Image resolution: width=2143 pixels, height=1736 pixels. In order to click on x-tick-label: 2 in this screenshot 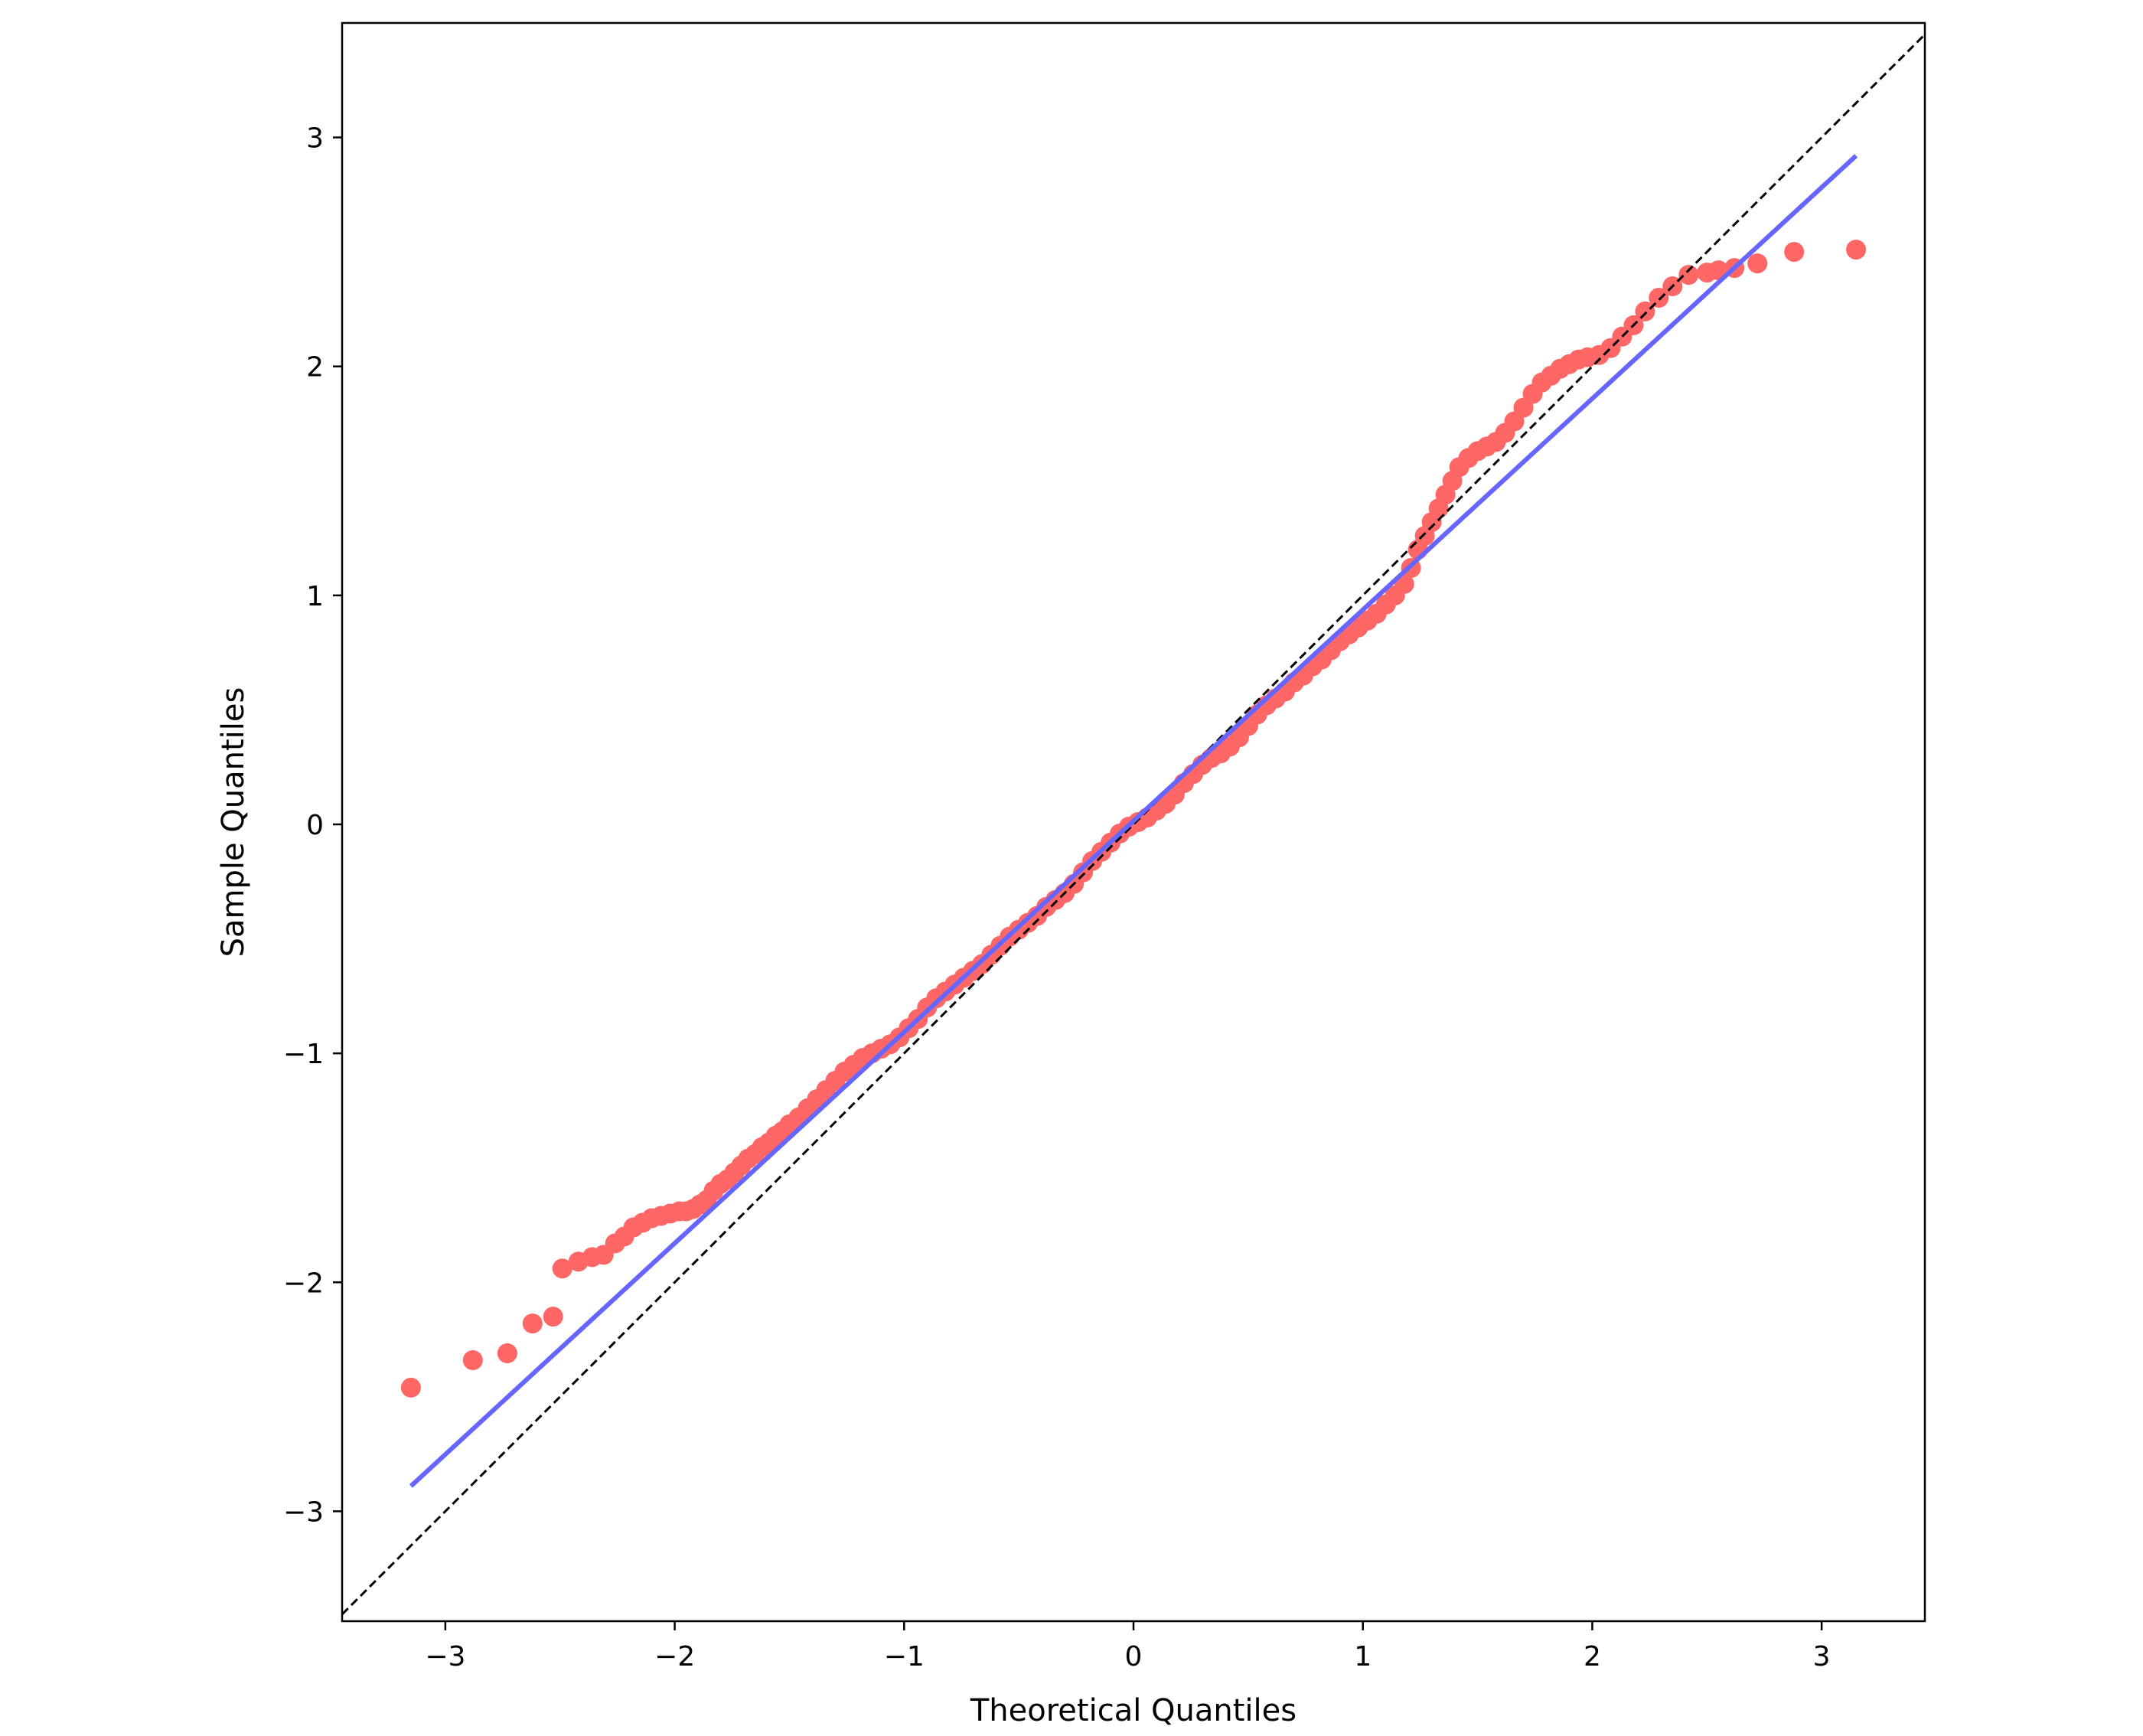, I will do `click(1592, 1656)`.